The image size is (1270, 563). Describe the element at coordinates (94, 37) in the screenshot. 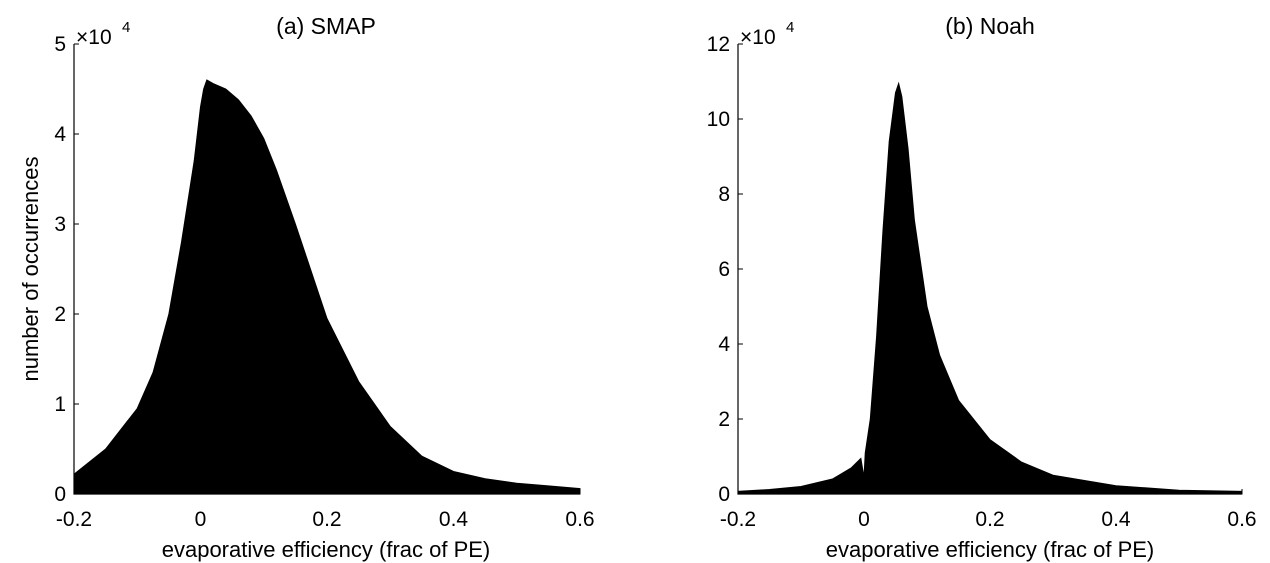

I see `panel-a-multiplier-base: ×10` at that location.